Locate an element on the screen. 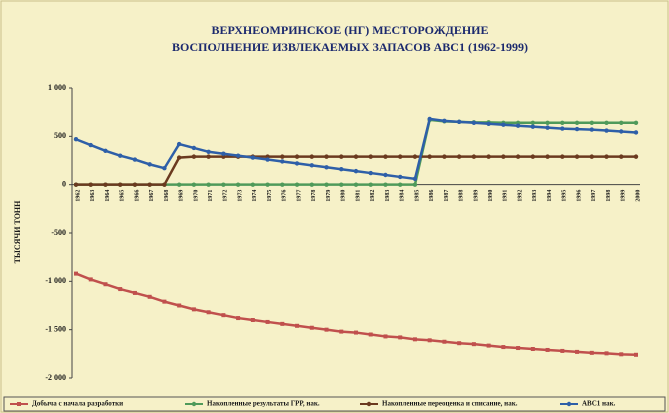  legend-box is located at coordinates (334, 404).